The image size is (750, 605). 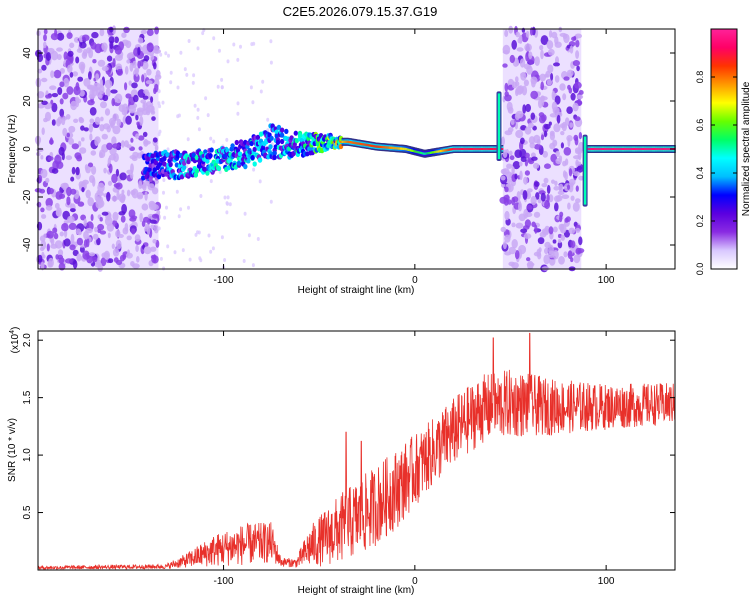 I want to click on snr-x-tick-label: -100, so click(x=224, y=581).